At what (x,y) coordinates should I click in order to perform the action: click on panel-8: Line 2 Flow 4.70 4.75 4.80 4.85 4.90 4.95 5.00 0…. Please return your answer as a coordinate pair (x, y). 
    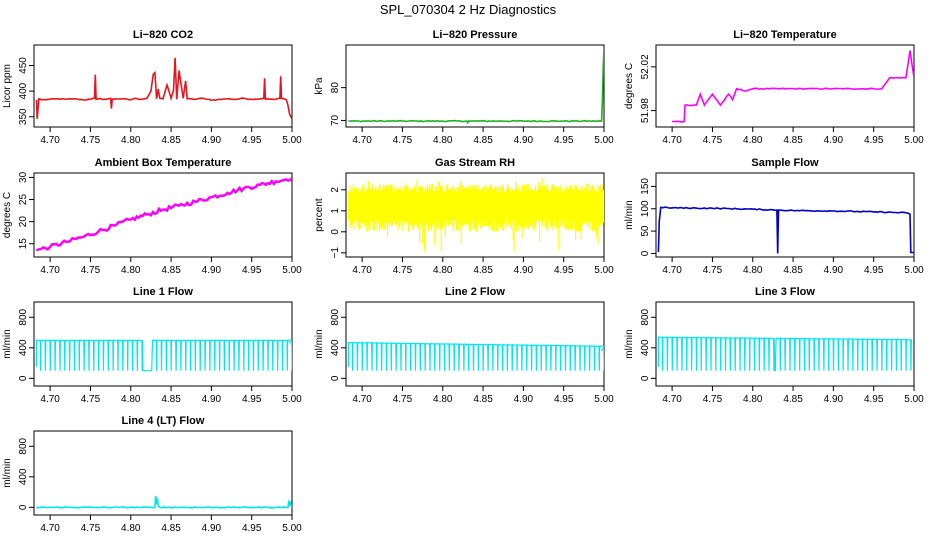
    Looking at the image, I should click on (464, 345).